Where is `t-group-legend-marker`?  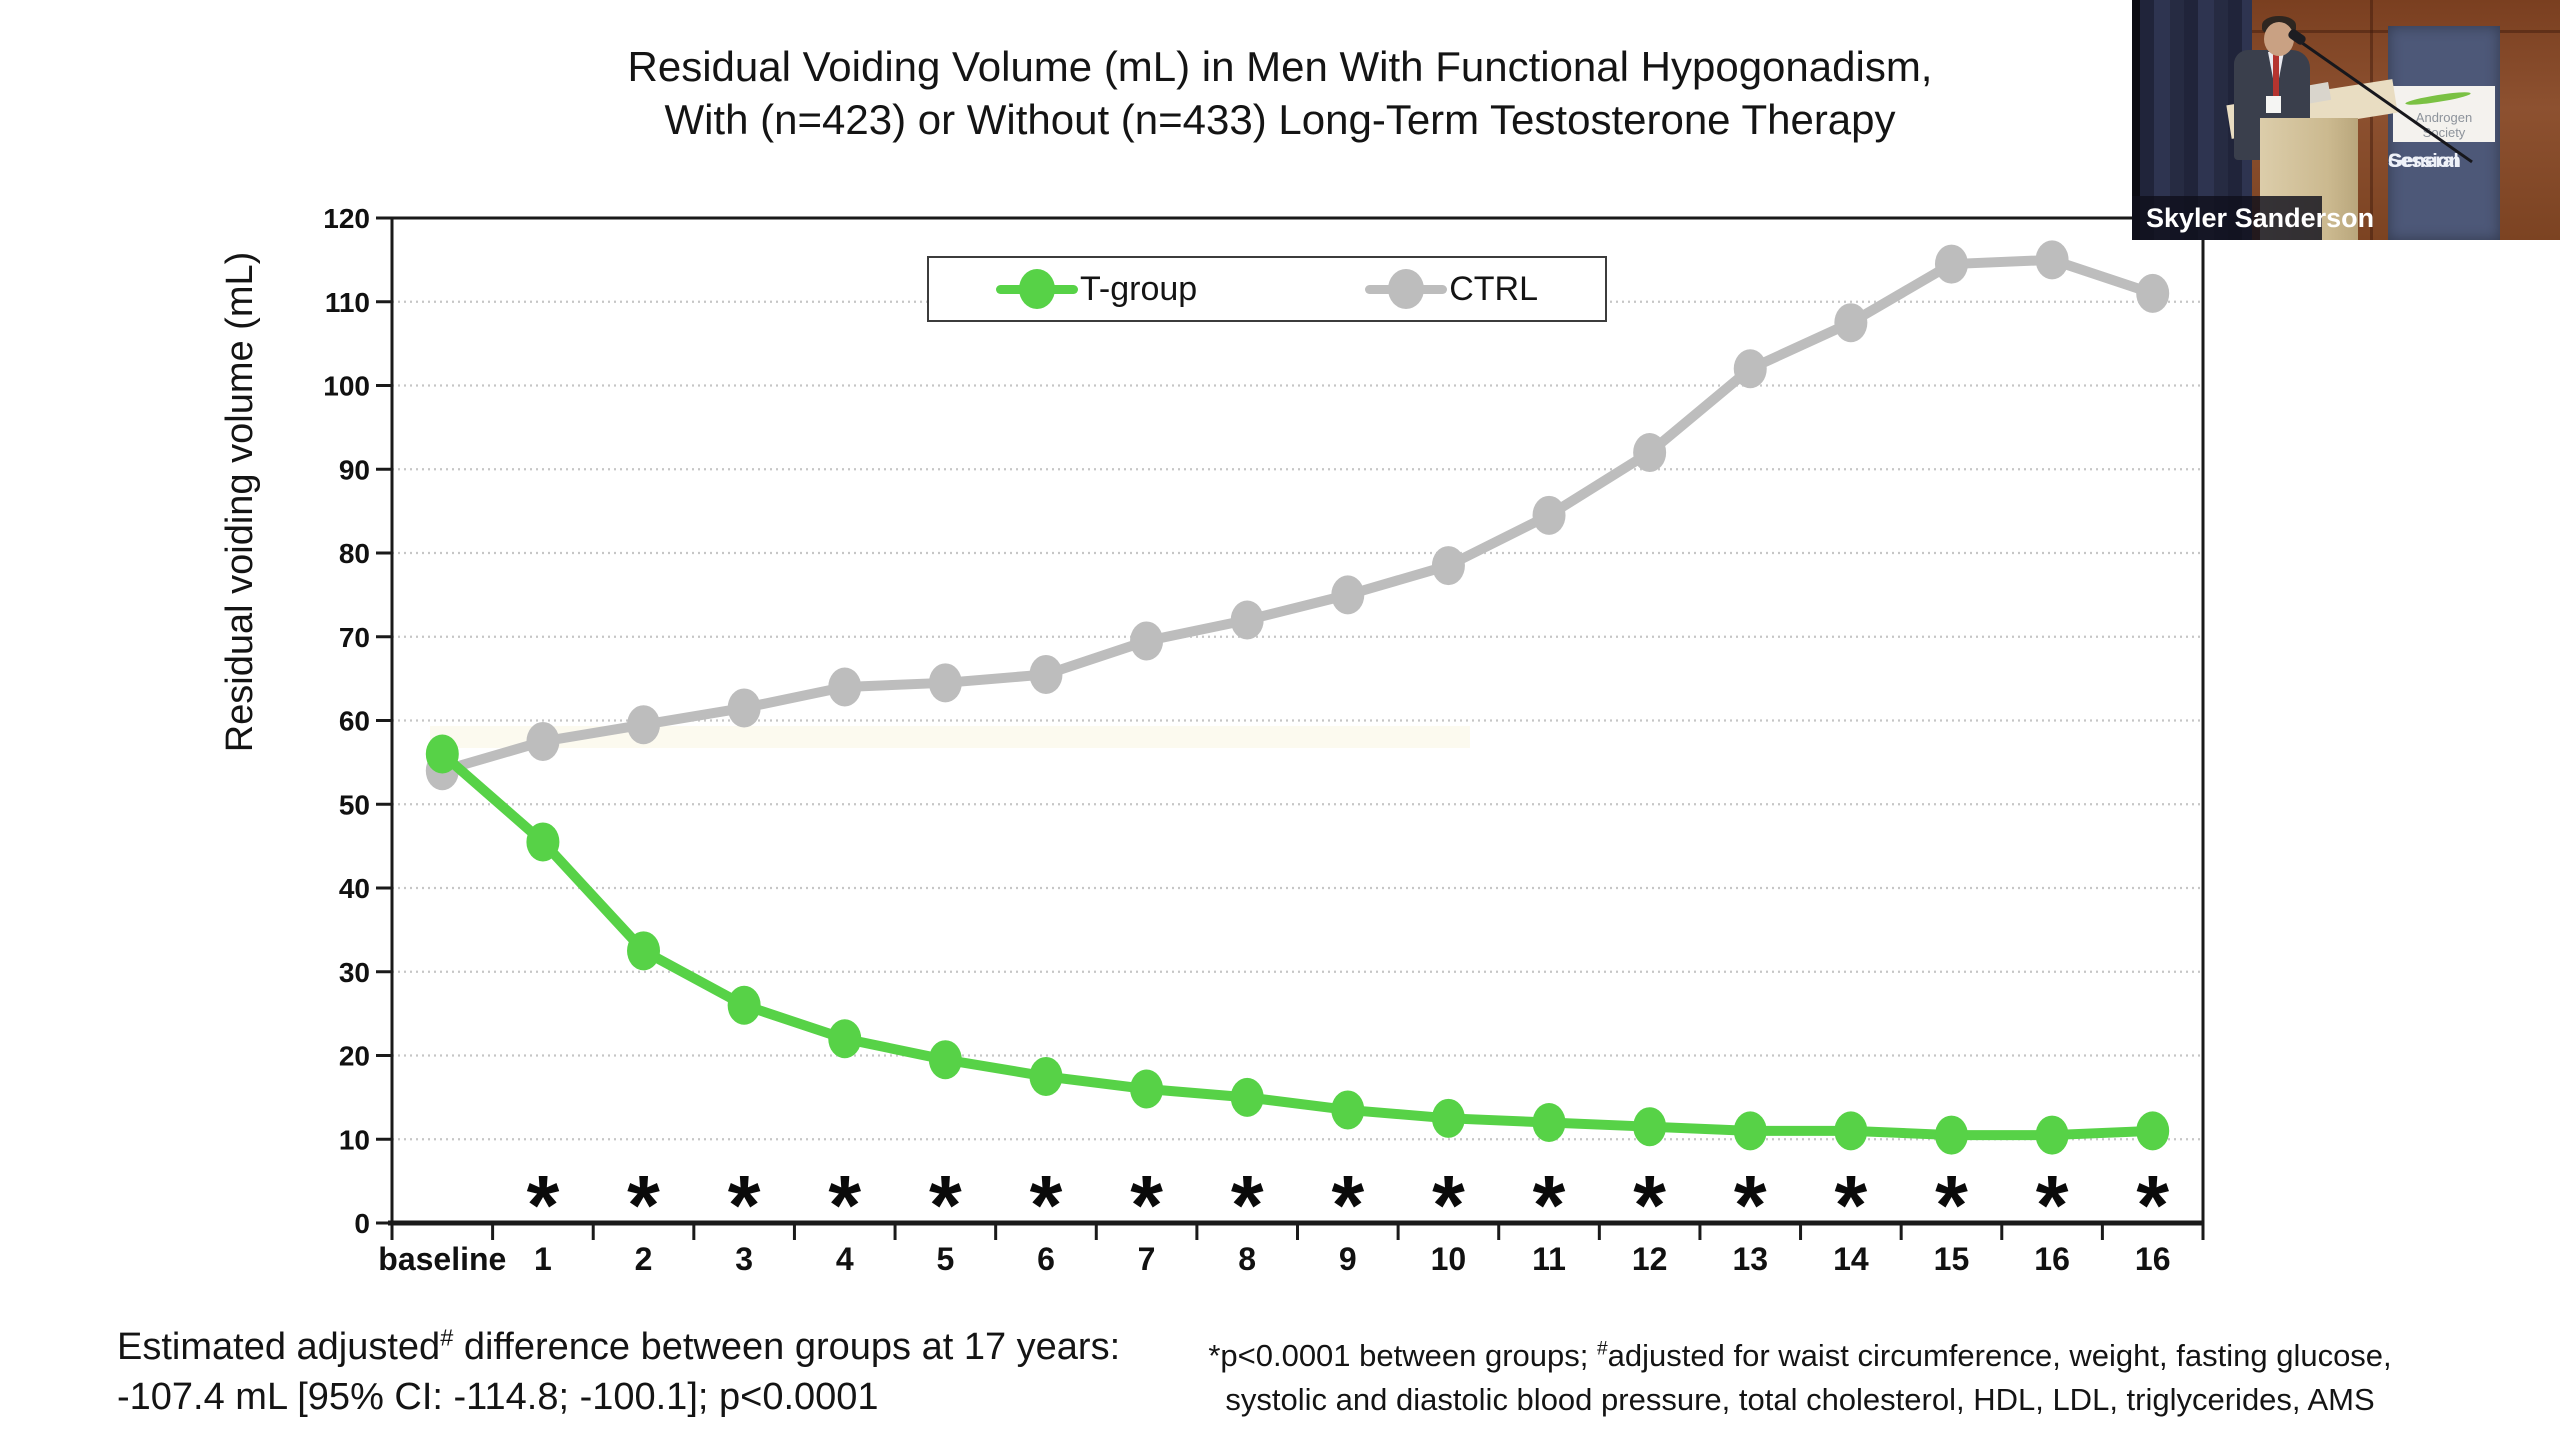
t-group-legend-marker is located at coordinates (1037, 289).